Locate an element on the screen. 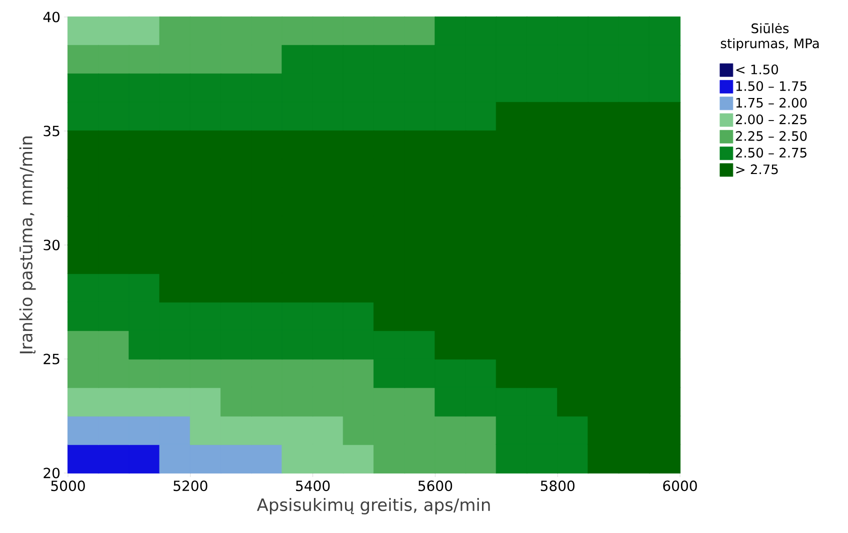  legend-label: 2.00 – 2.25 is located at coordinates (771, 119).